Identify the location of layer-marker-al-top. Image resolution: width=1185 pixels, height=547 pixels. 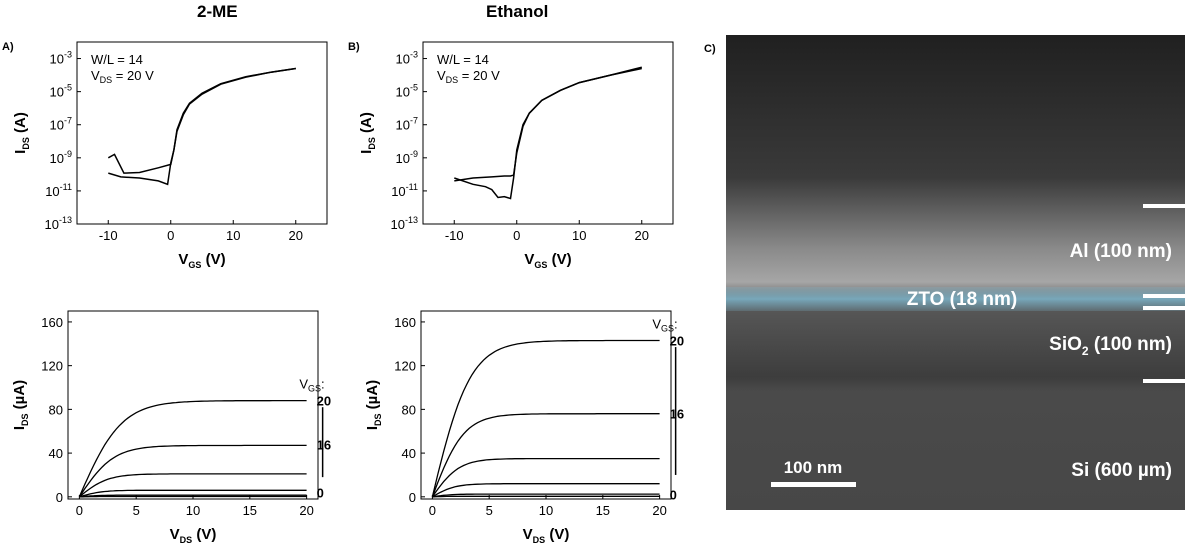
(1164, 206).